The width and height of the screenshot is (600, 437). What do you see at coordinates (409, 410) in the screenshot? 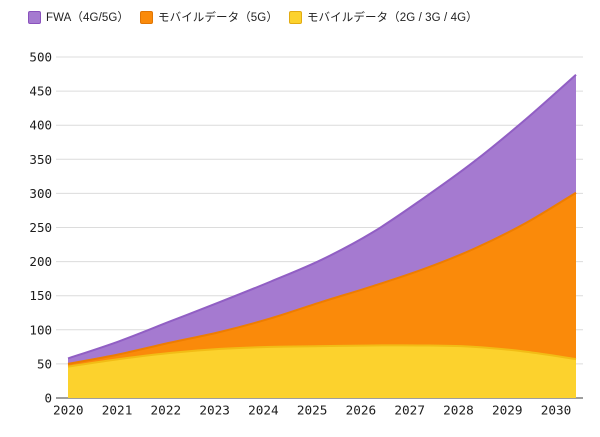
I see `x-axis-tick-2027: 2027` at bounding box center [409, 410].